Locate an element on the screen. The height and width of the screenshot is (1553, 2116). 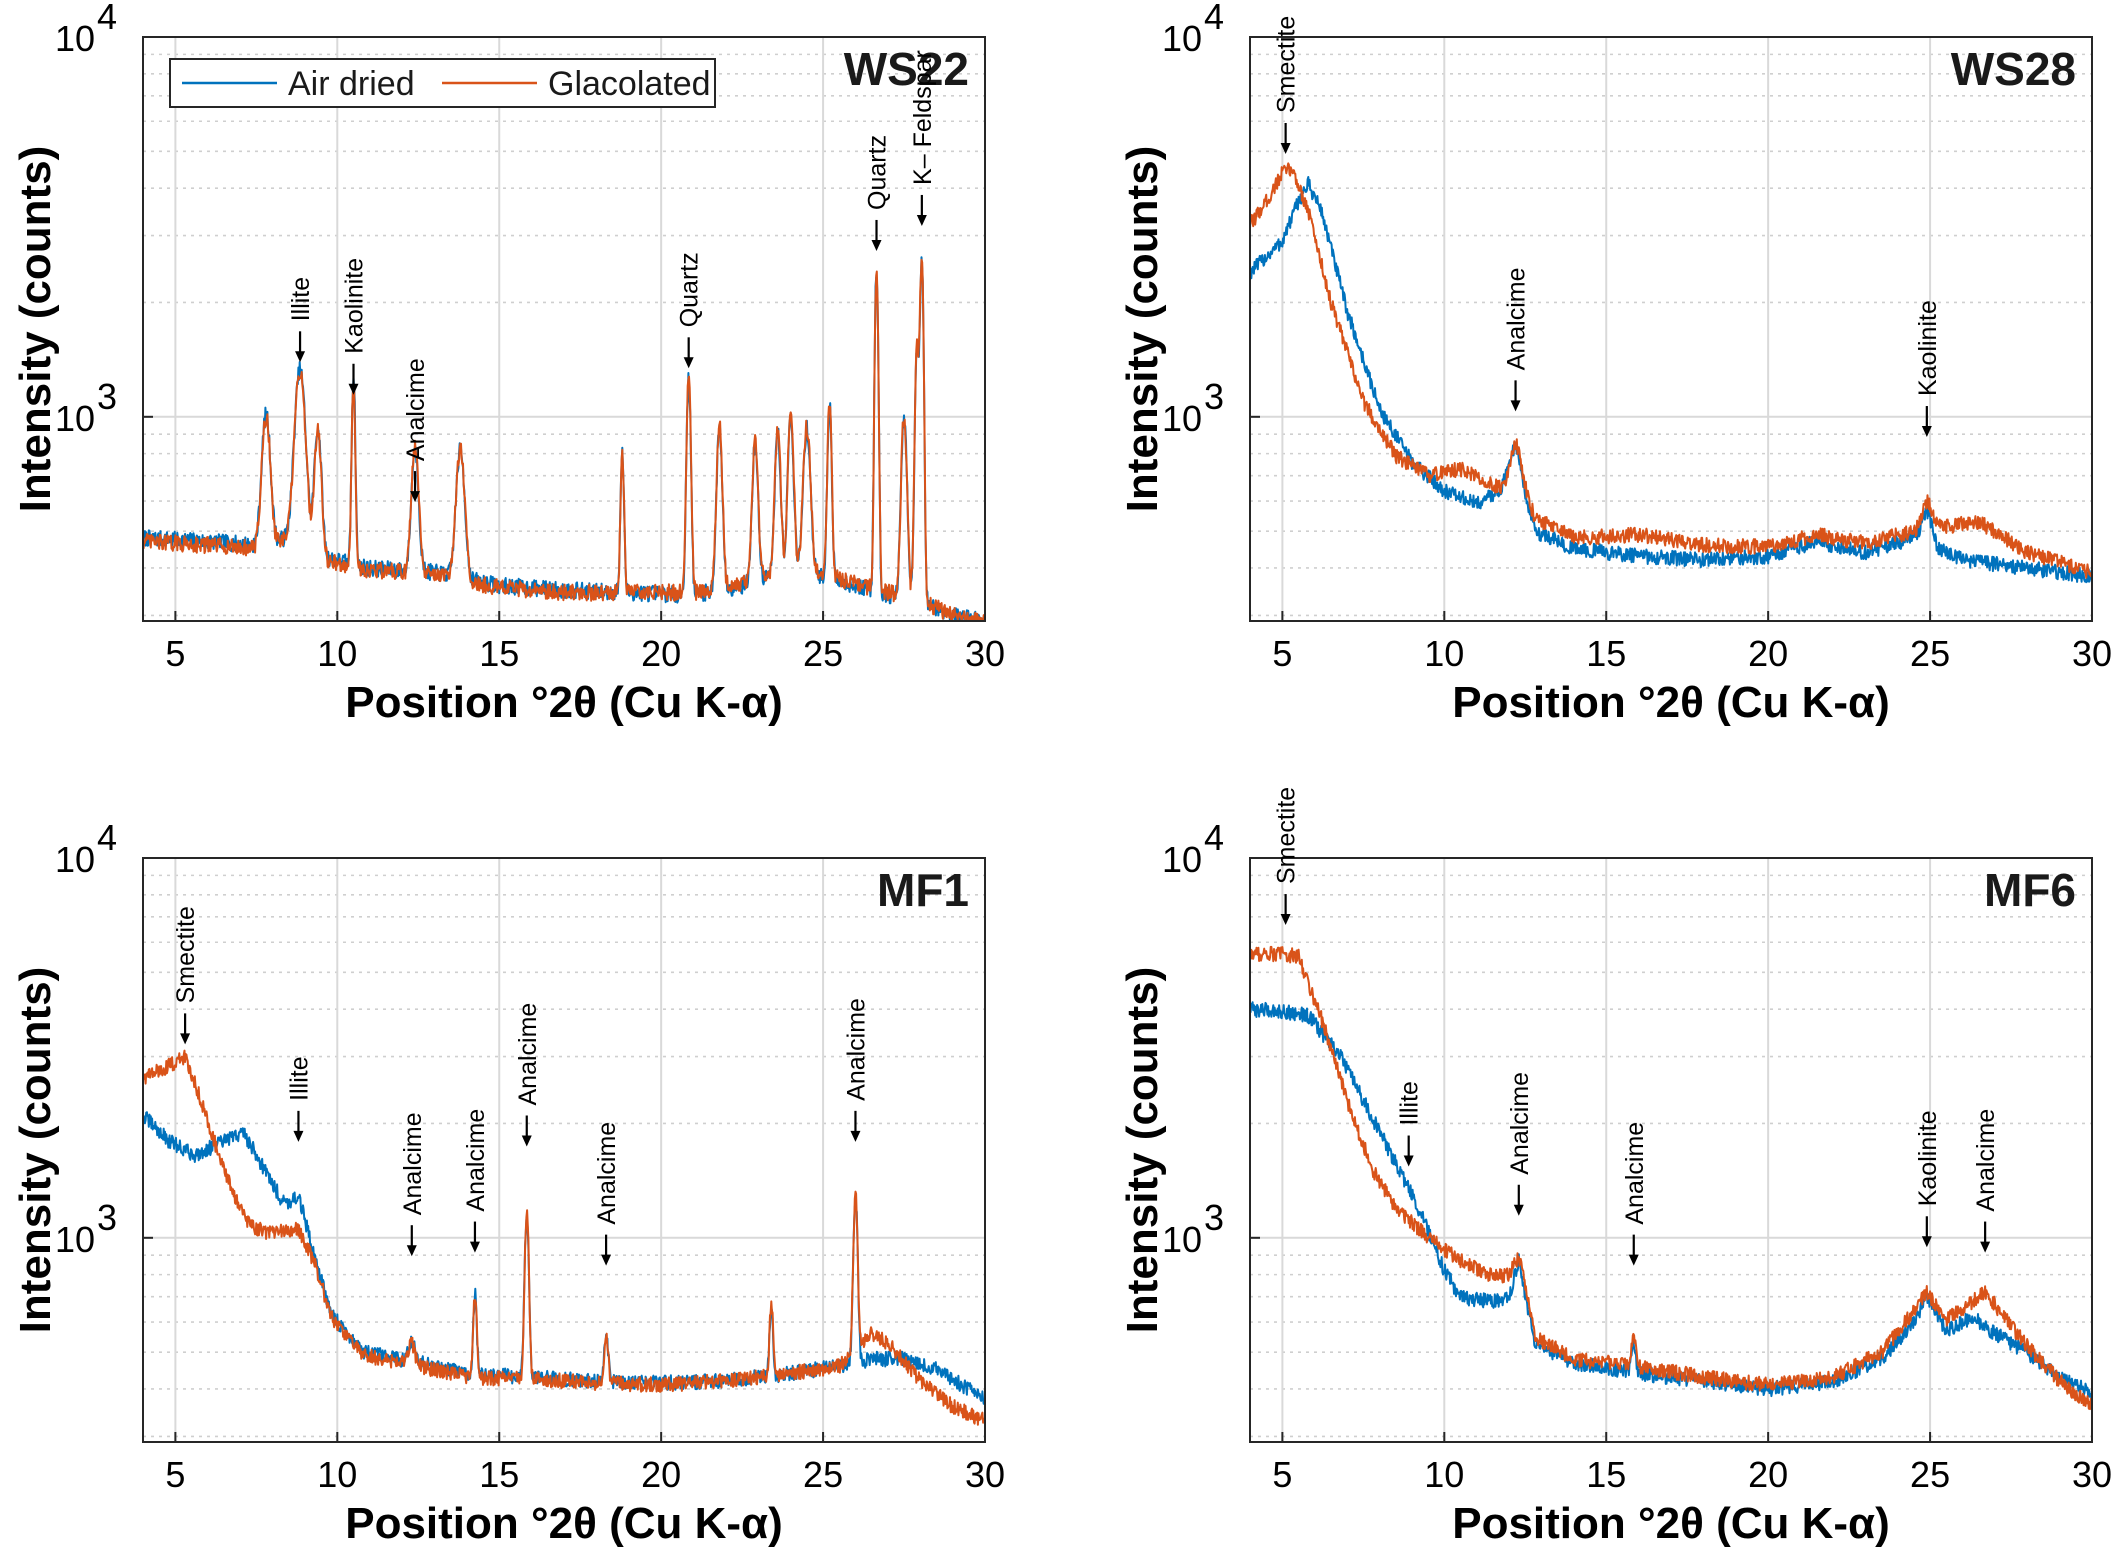
legend-label-glacolated: Glacolated is located at coordinates (629, 84).